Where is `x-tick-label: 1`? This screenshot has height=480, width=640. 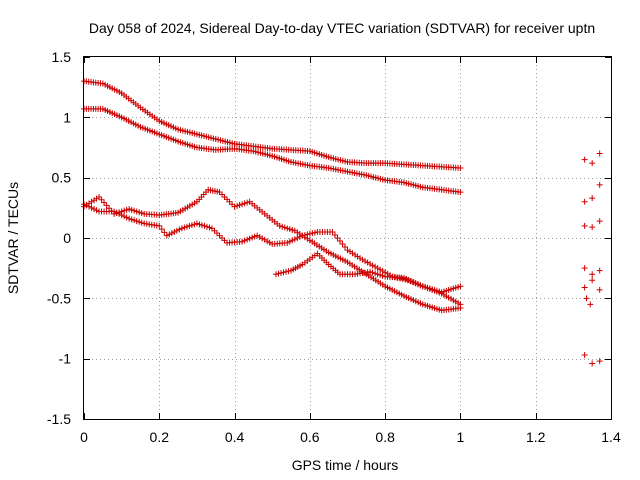
x-tick-label: 1 is located at coordinates (461, 437).